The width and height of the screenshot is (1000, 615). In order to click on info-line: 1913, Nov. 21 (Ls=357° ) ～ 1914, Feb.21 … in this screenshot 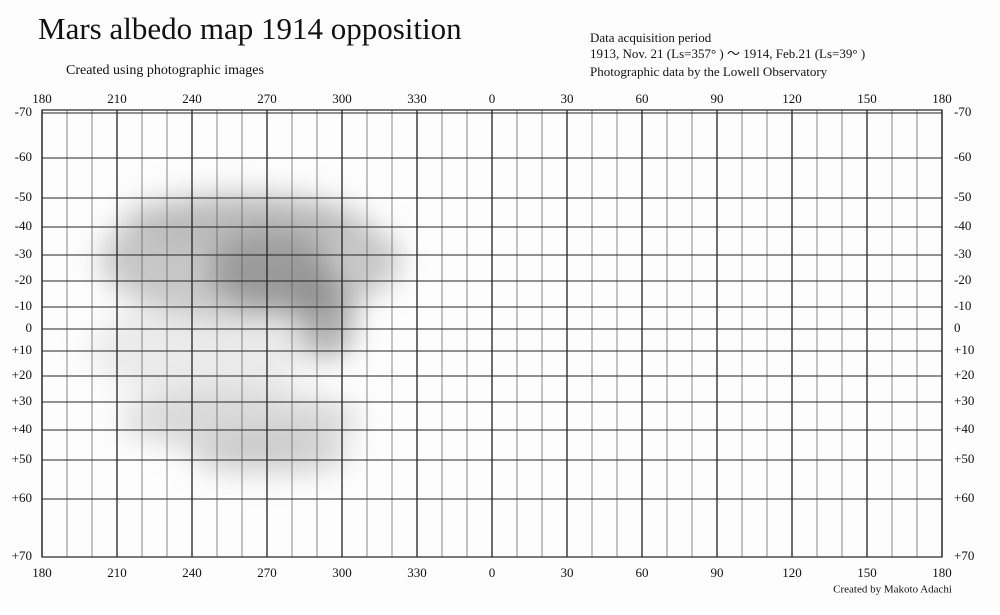, I will do `click(727, 53)`.